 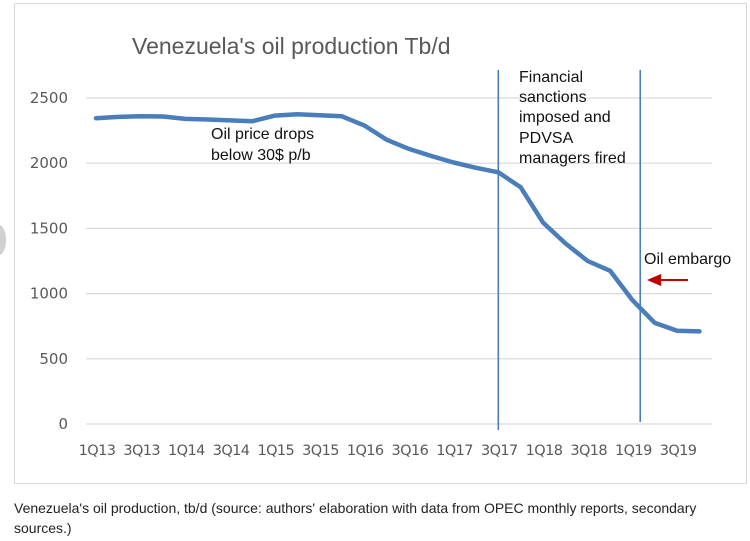 I want to click on x-tick-label: 1Q14, so click(x=186, y=451).